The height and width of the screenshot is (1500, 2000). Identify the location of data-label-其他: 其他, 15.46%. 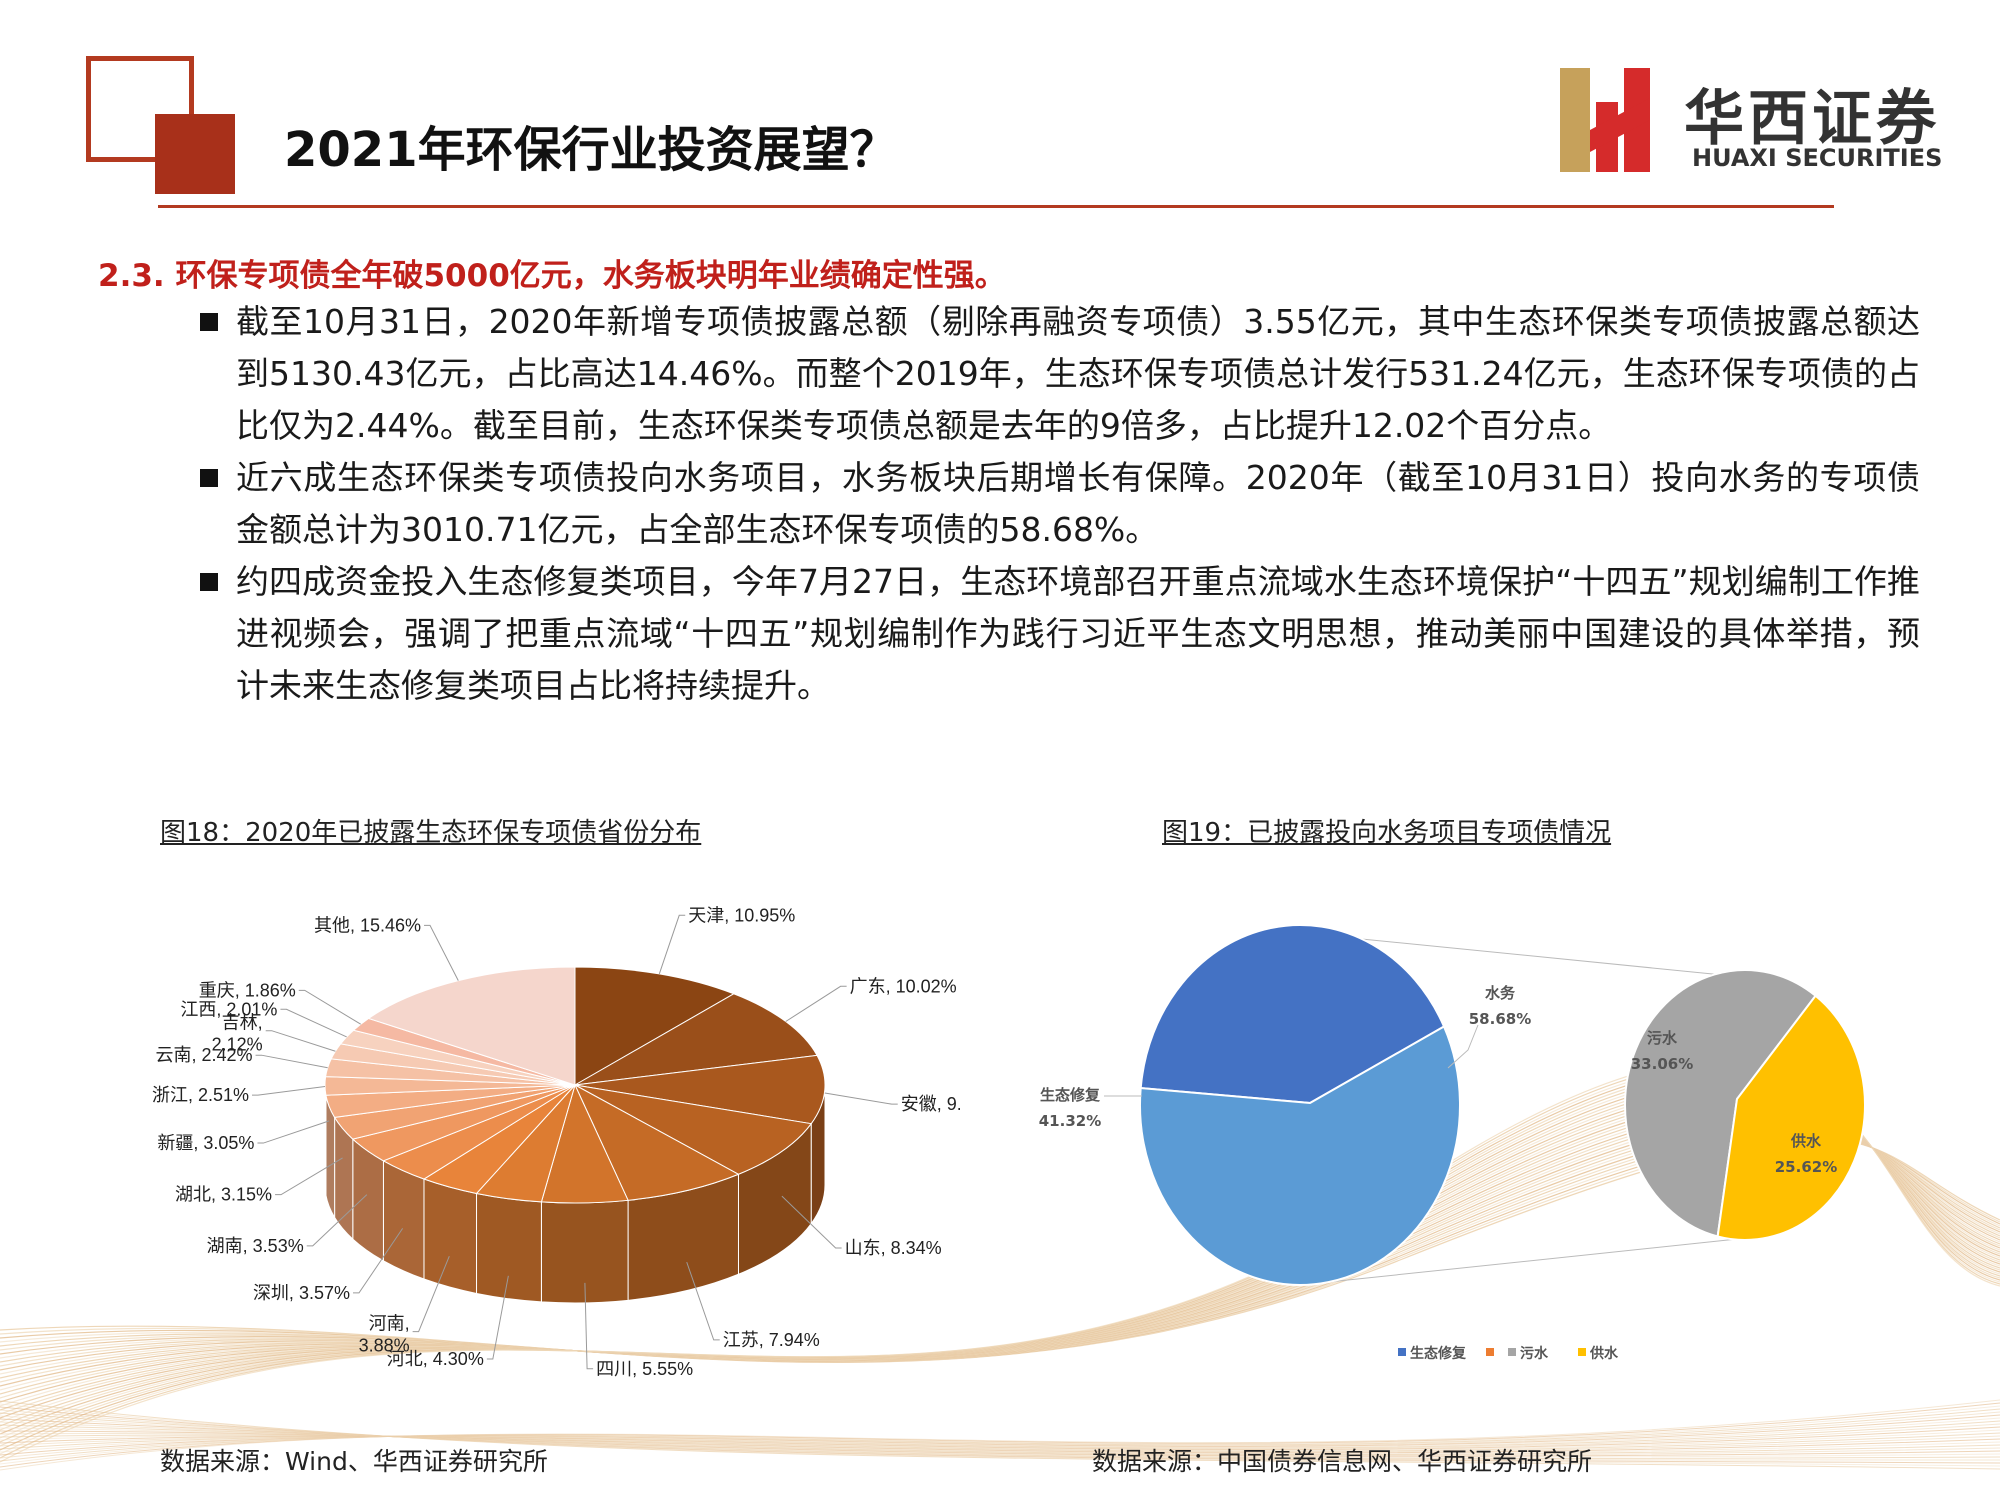
(367, 925).